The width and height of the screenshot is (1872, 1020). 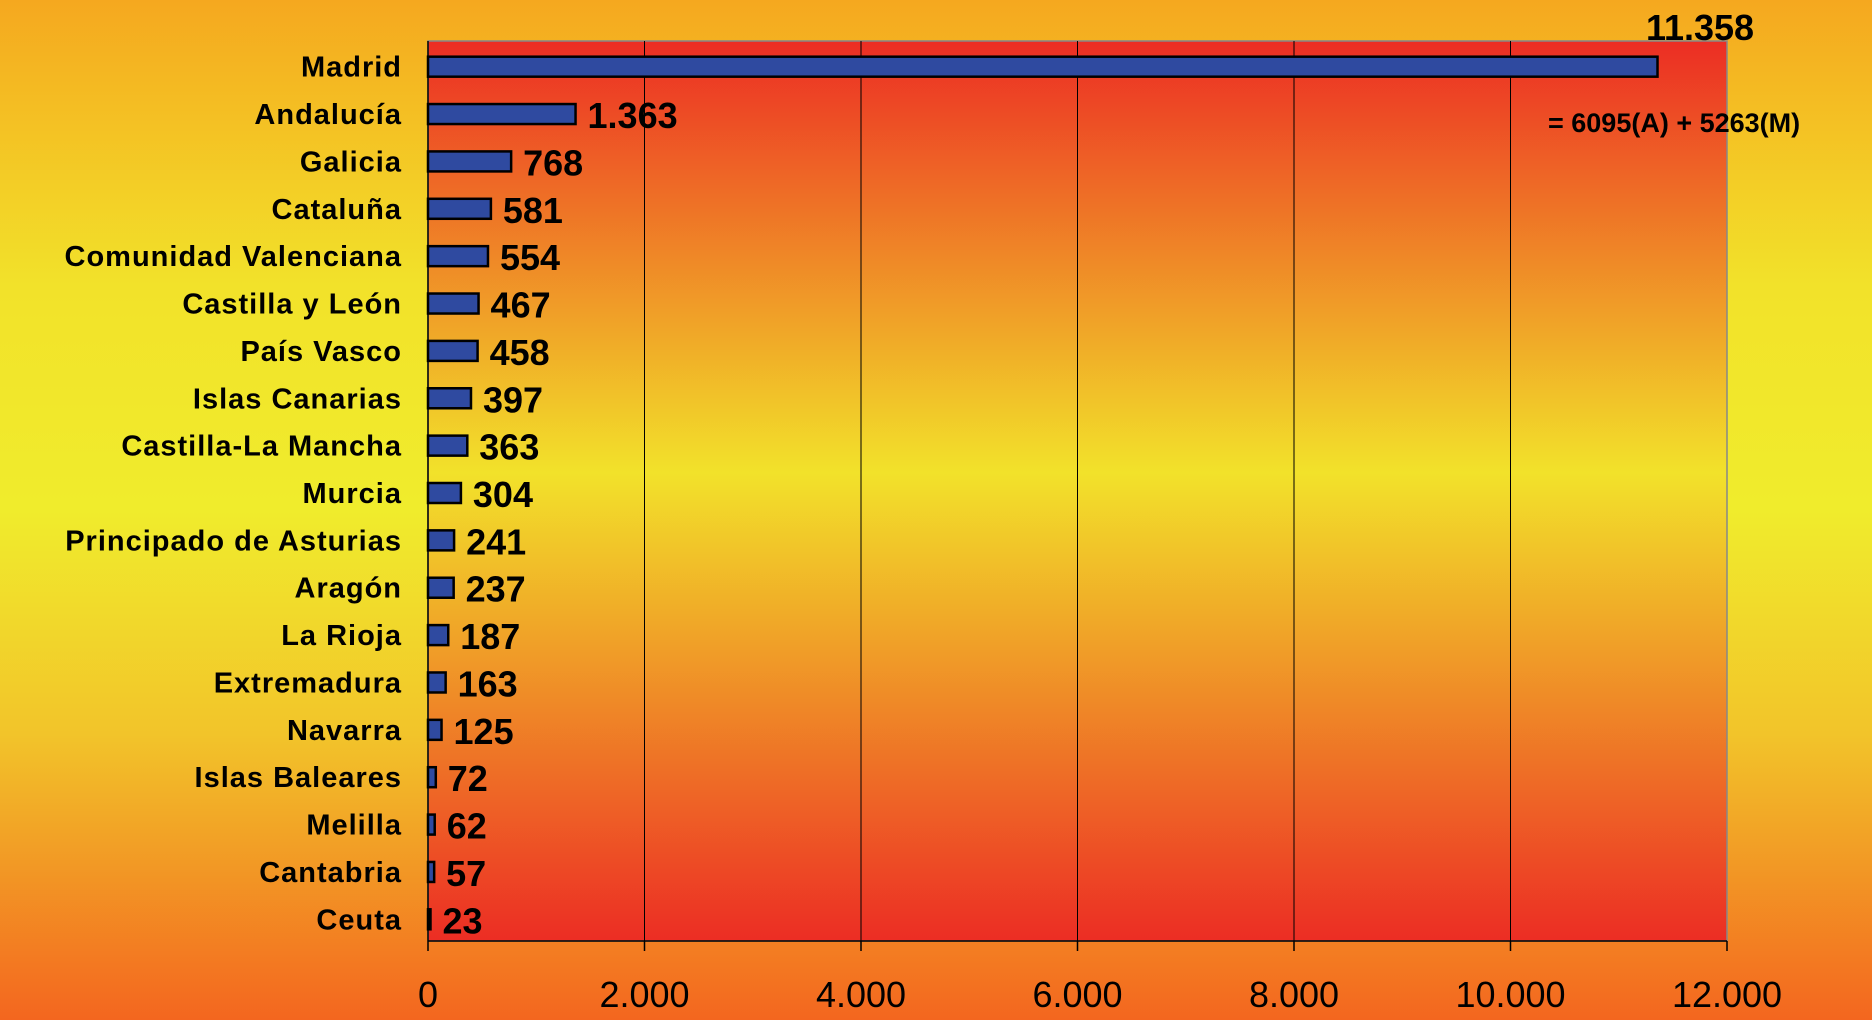 I want to click on value-label: 163, so click(x=488, y=683).